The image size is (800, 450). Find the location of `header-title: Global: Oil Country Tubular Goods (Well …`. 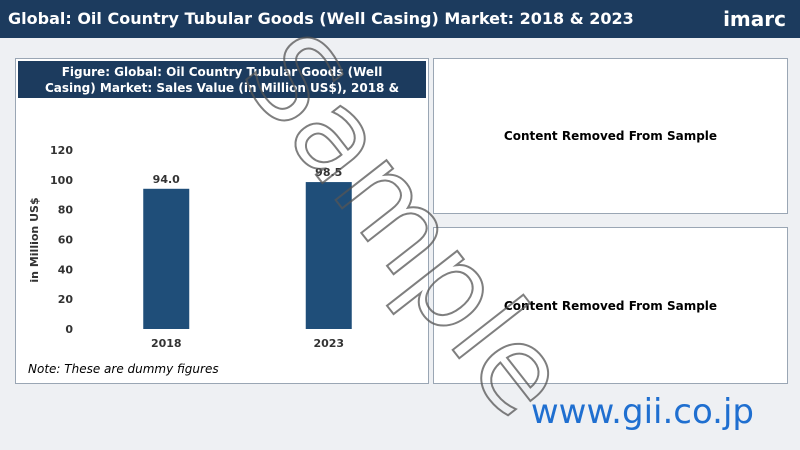

header-title: Global: Oil Country Tubular Goods (Well … is located at coordinates (400, 19).